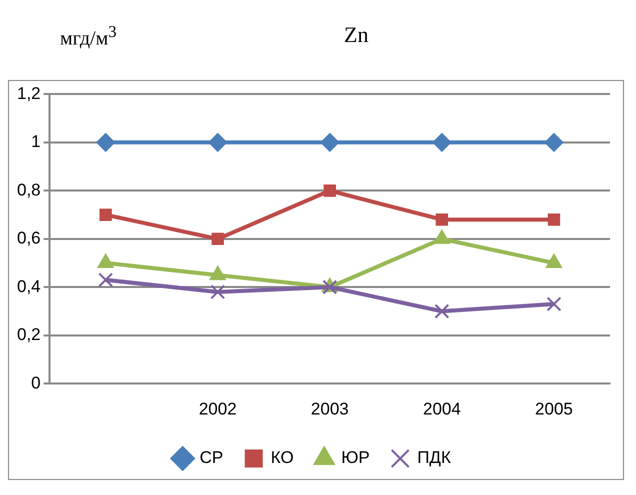 The image size is (636, 495). I want to click on y-tick-label: 1,2, so click(28, 93).